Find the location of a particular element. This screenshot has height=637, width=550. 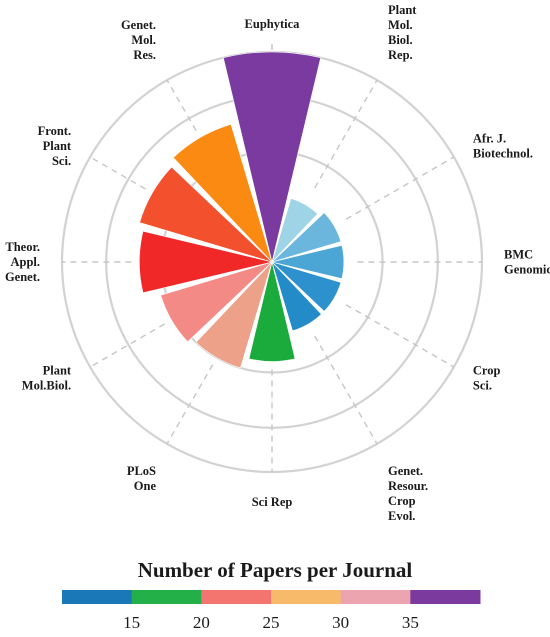

bar-bmc-genomics is located at coordinates (308, 262).